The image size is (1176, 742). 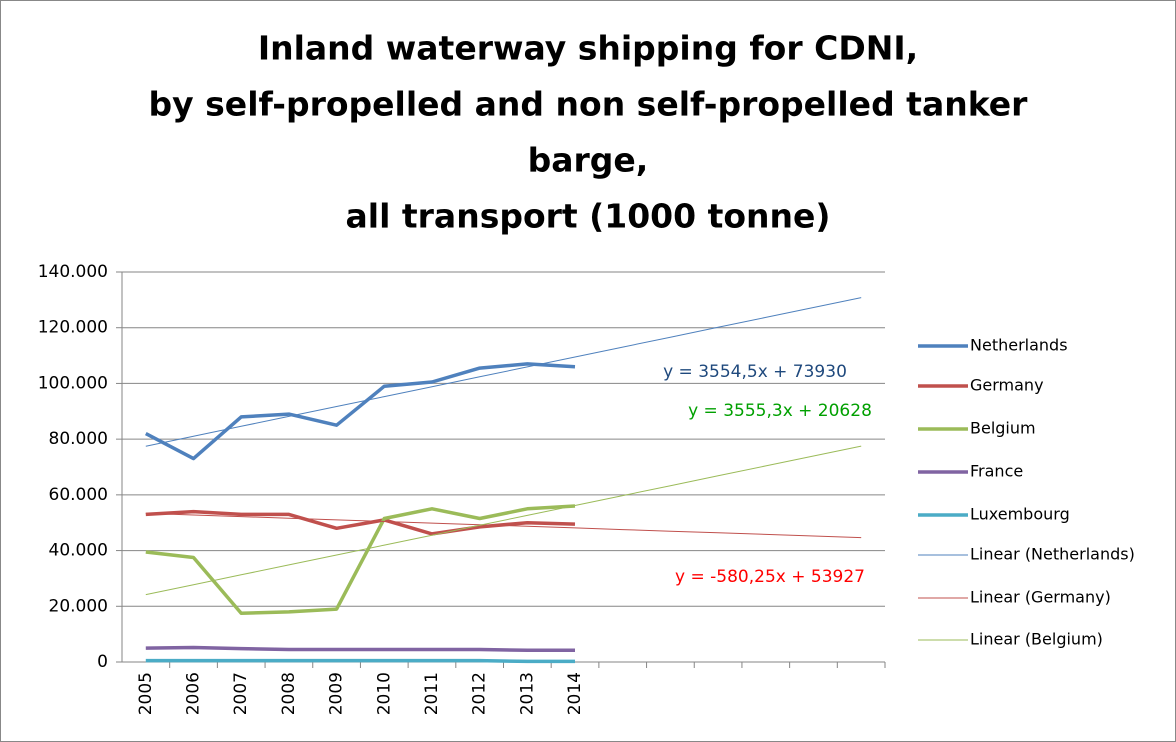 I want to click on legend-label: Luxembourg, so click(x=1020, y=514).